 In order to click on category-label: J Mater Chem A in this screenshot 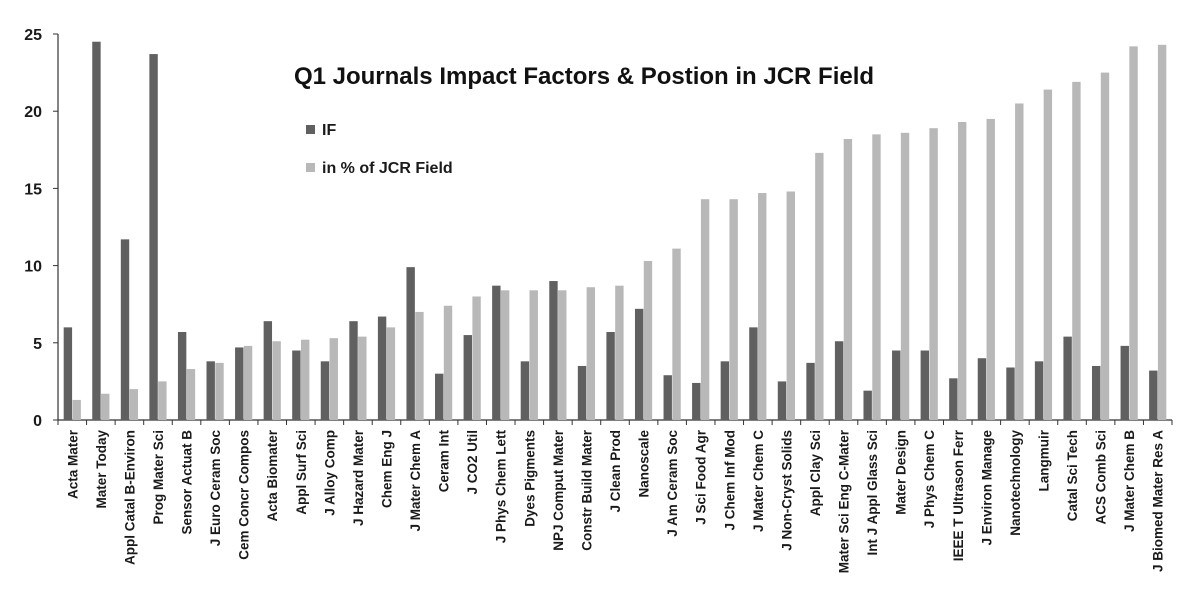, I will do `click(415, 481)`.